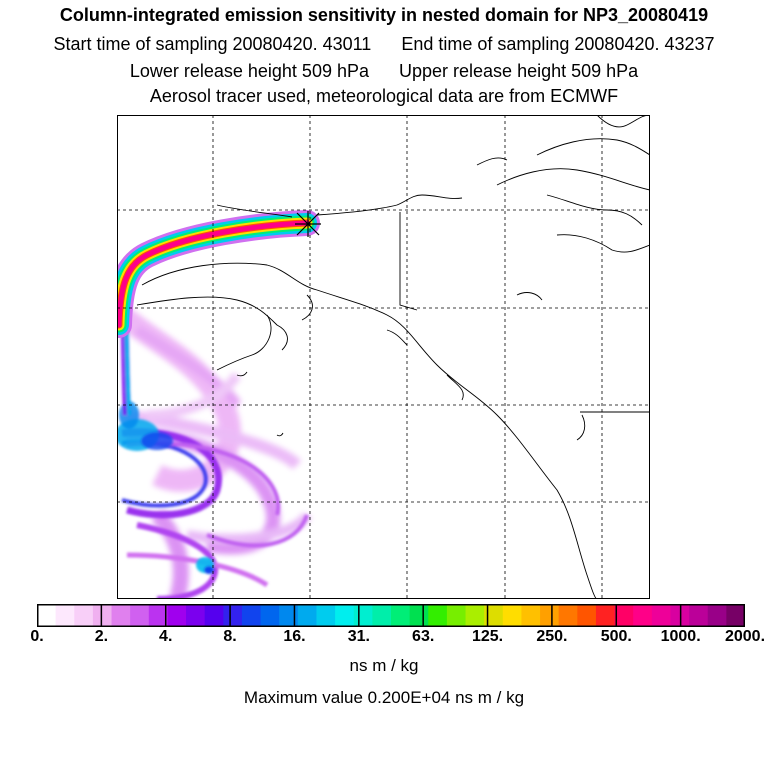 The width and height of the screenshot is (768, 768). What do you see at coordinates (294, 636) in the screenshot?
I see `legend-tick-label: 16.` at bounding box center [294, 636].